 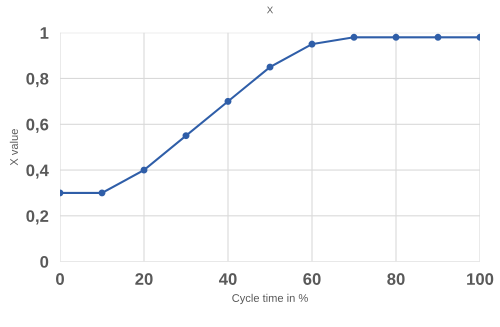 What do you see at coordinates (37, 171) in the screenshot?
I see `y-tick-label: 0,4` at bounding box center [37, 171].